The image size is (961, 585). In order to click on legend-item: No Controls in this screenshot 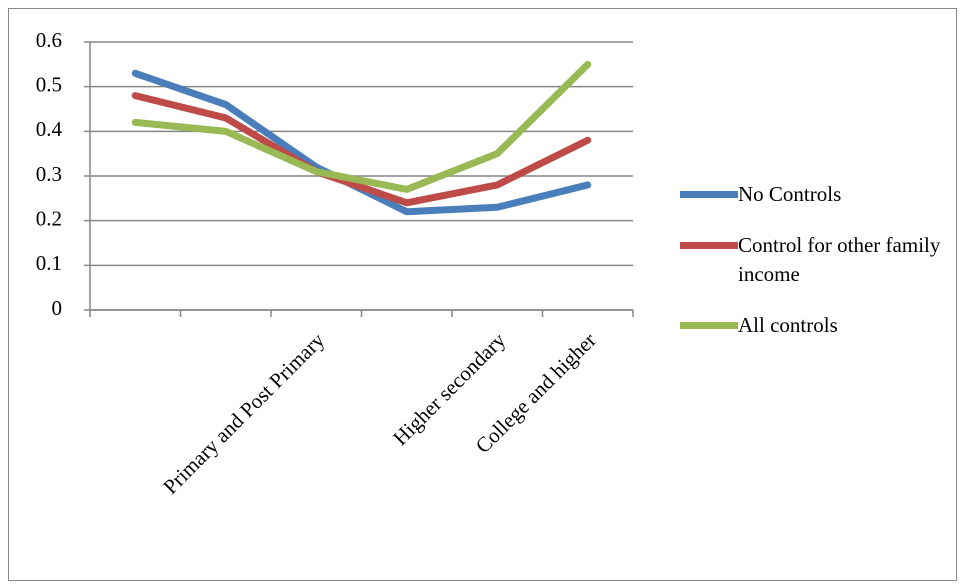, I will do `click(815, 194)`.